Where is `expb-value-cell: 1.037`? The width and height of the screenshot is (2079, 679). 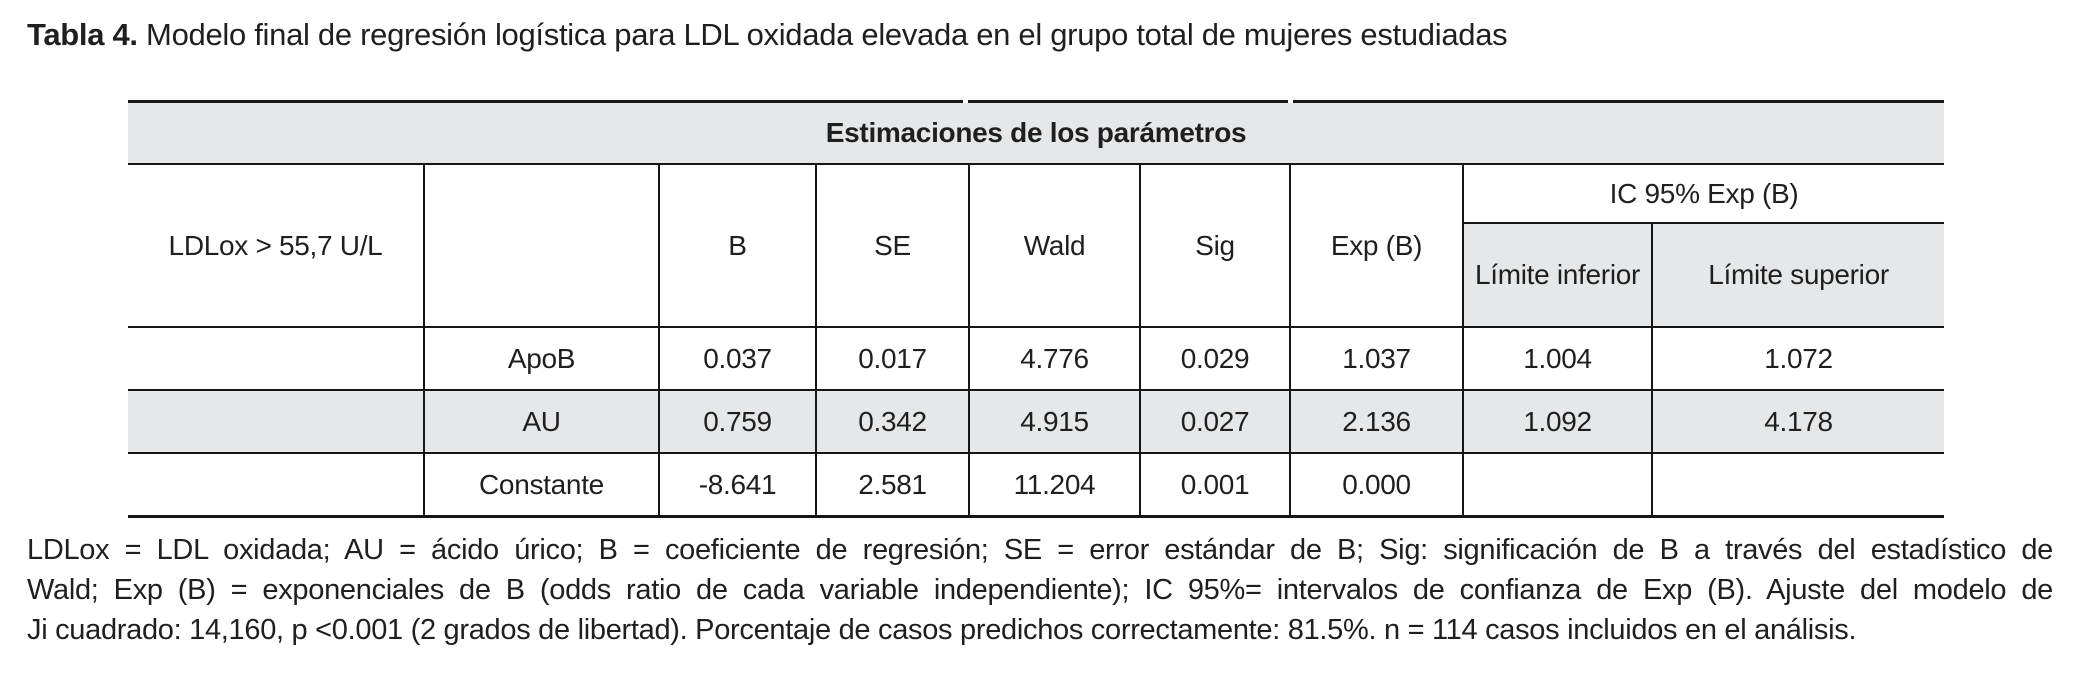 expb-value-cell: 1.037 is located at coordinates (1376, 358).